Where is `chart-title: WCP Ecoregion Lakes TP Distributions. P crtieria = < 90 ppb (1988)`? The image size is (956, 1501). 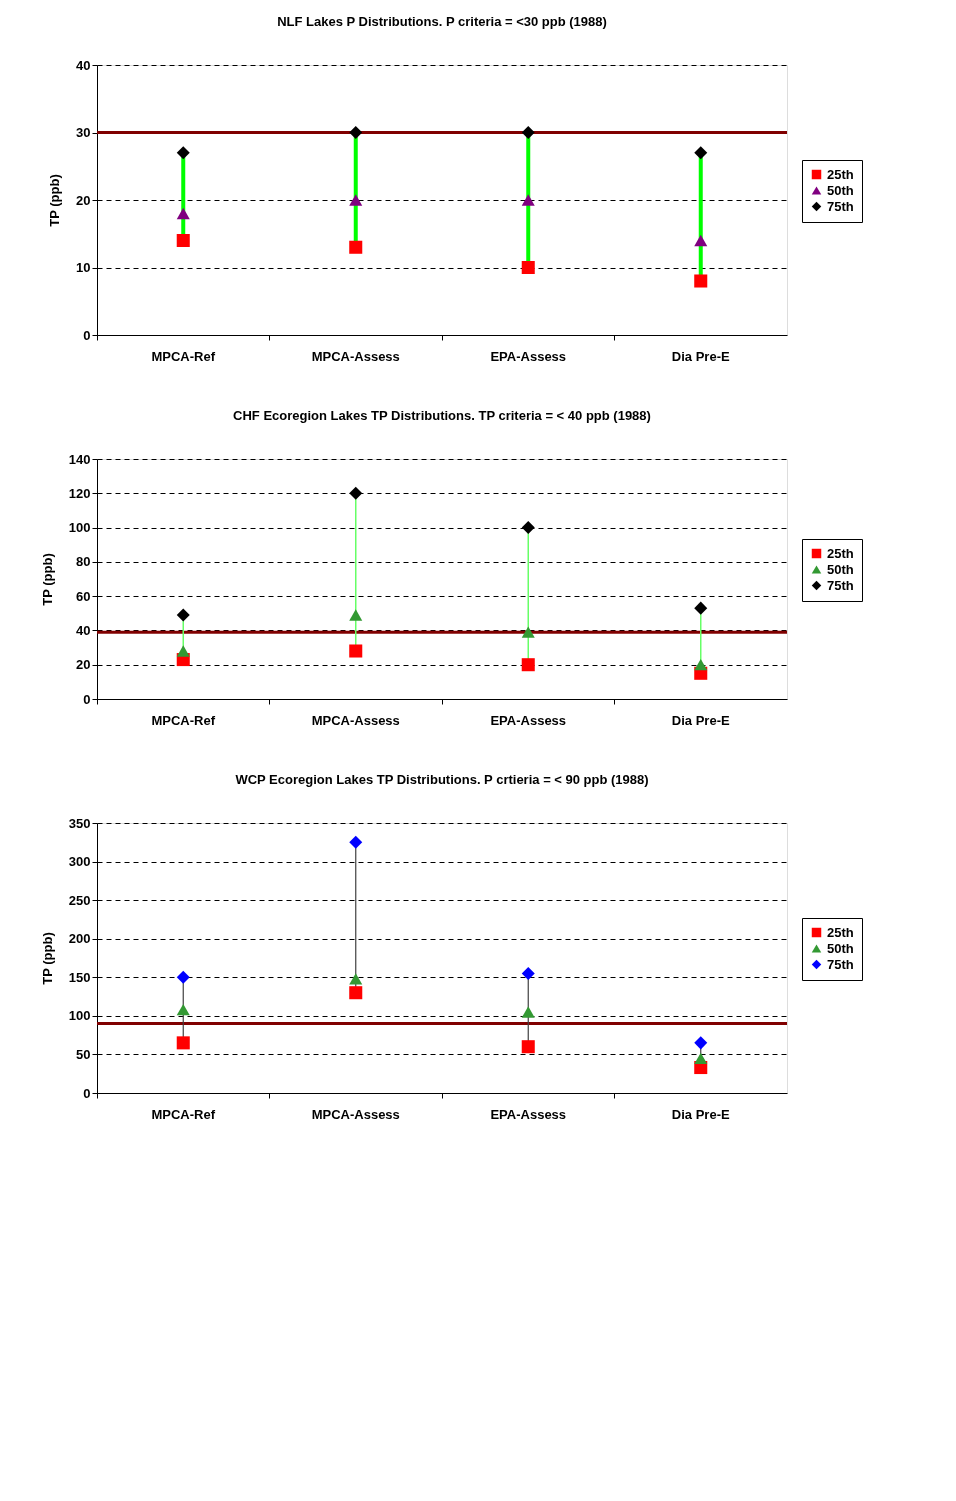 chart-title: WCP Ecoregion Lakes TP Distributions. P crtieria = < 90 ppb (1988) is located at coordinates (442, 779).